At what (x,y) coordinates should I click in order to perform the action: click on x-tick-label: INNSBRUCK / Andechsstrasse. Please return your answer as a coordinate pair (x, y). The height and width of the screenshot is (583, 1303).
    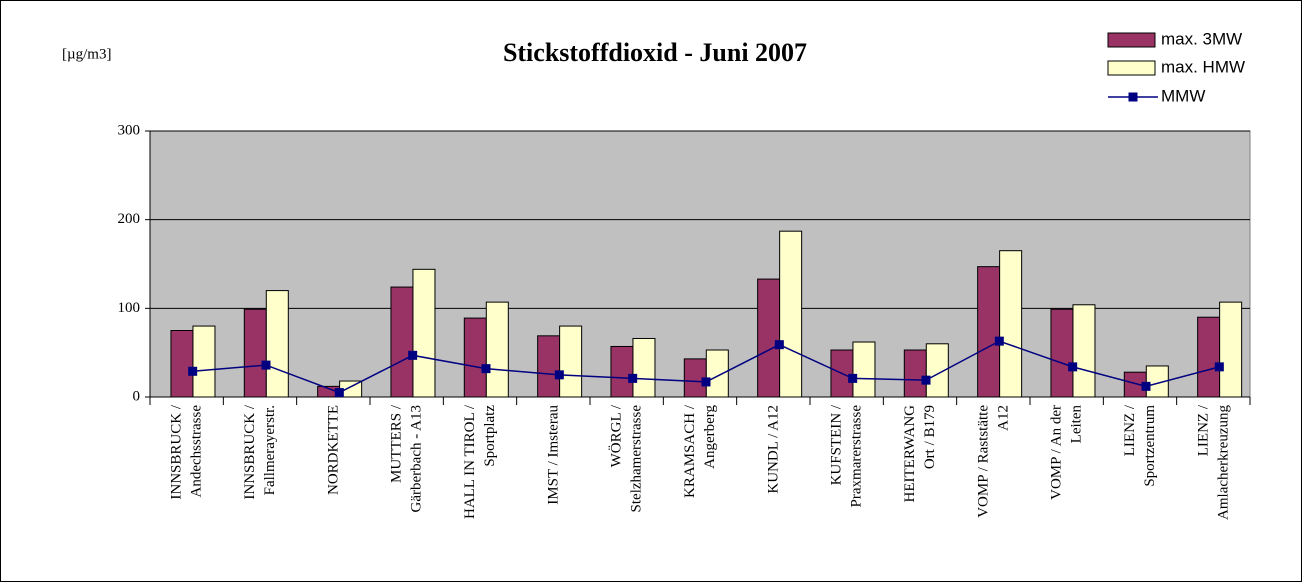
    Looking at the image, I should click on (186, 452).